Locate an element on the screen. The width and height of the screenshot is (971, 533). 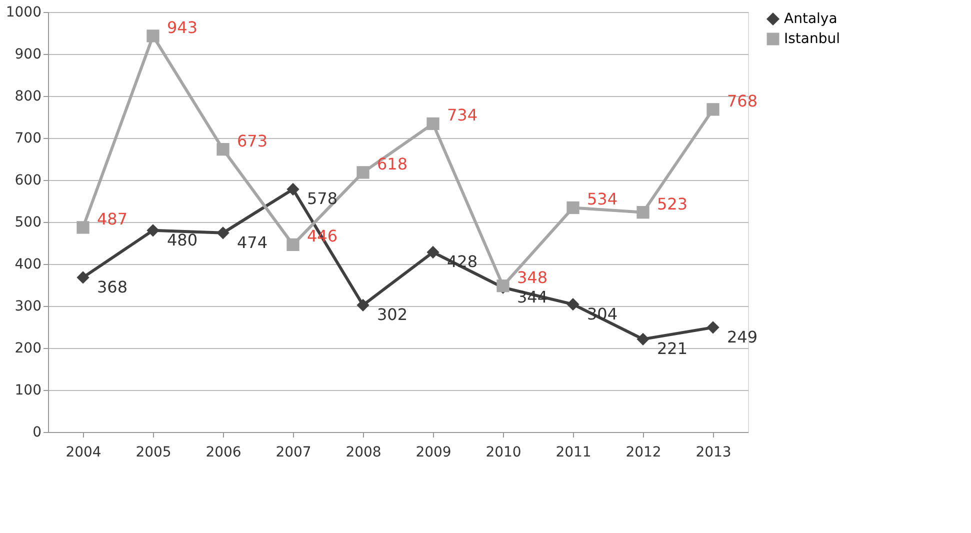
y-tick-label: 600 is located at coordinates (28, 180).